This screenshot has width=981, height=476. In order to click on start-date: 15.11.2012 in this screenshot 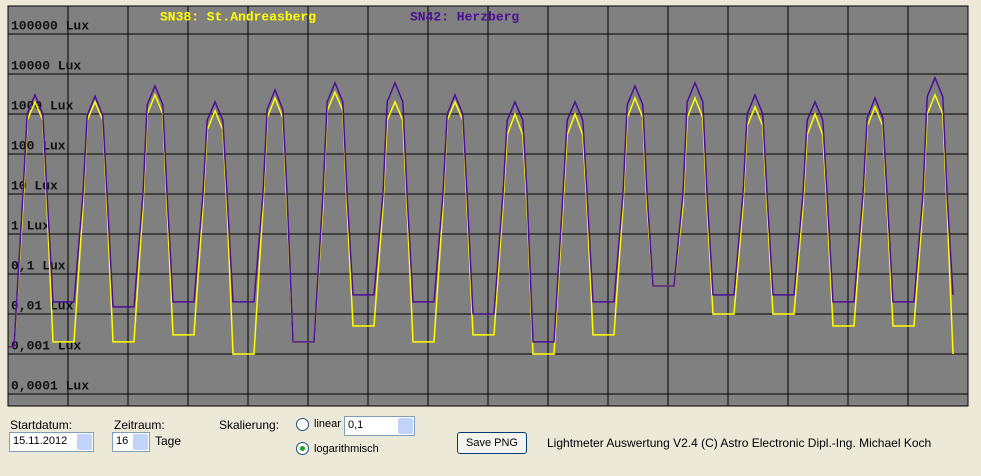, I will do `click(51, 442)`.